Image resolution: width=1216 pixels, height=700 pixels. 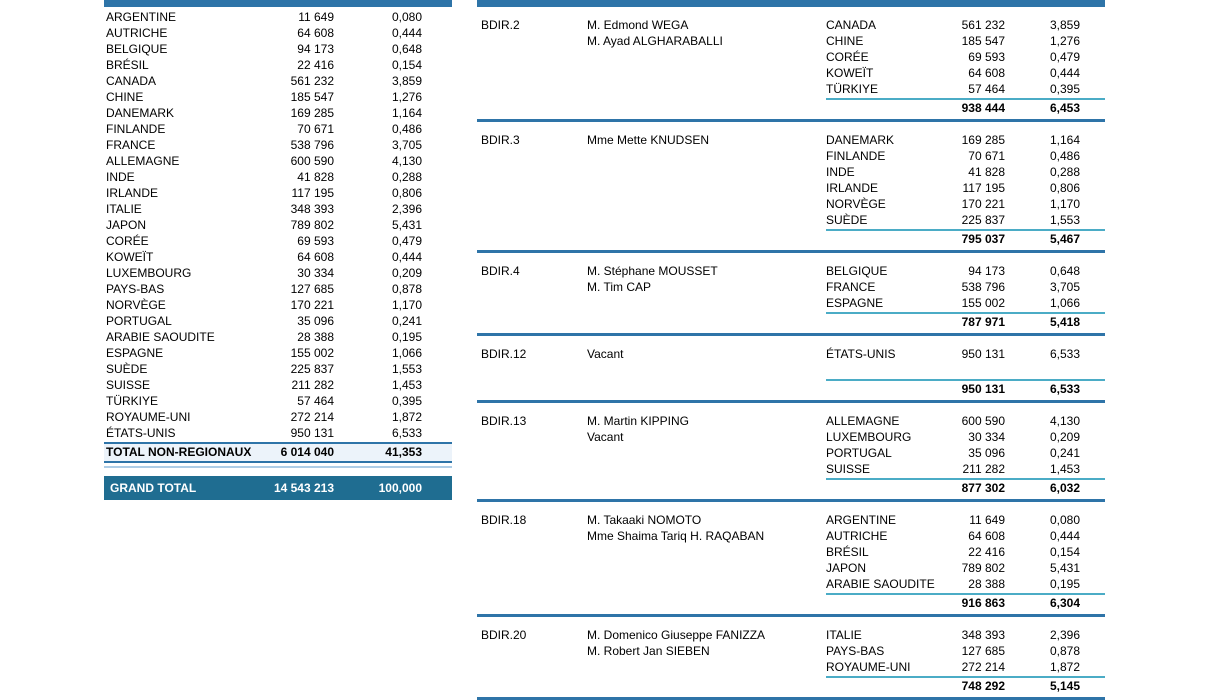 I want to click on table-row: LUXEMBOURG 30 334 0,209, so click(x=965, y=437).